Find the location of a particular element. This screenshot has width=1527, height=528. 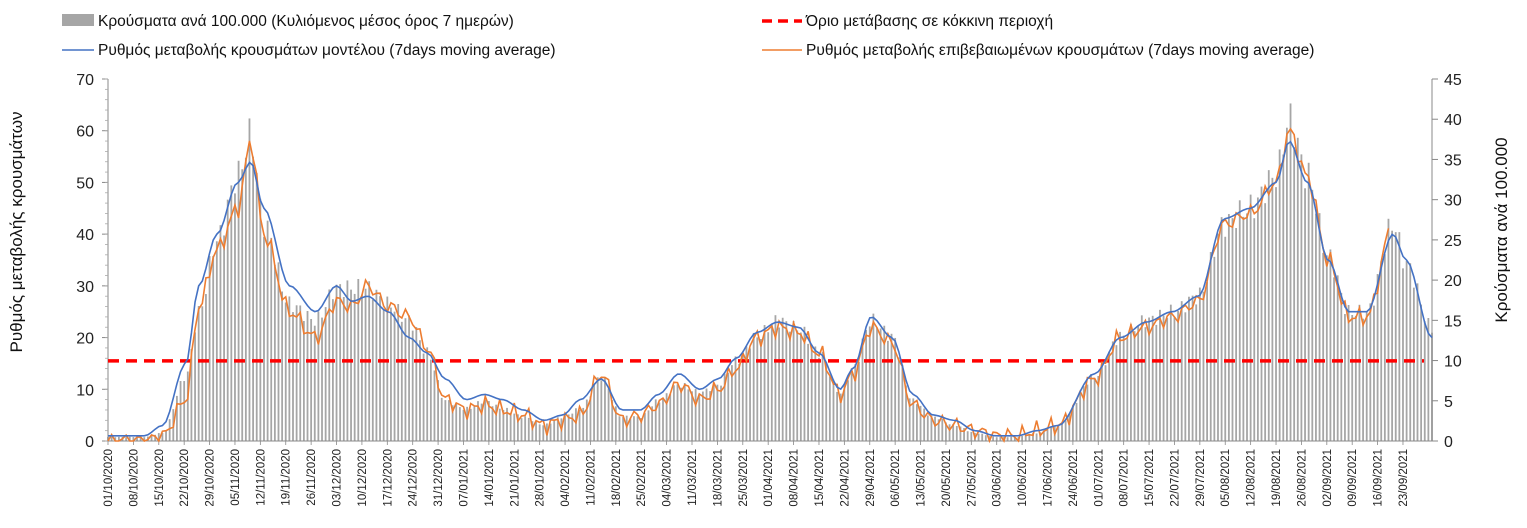

x-tick-label: 16/09/2021 is located at coordinates (1379, 478).